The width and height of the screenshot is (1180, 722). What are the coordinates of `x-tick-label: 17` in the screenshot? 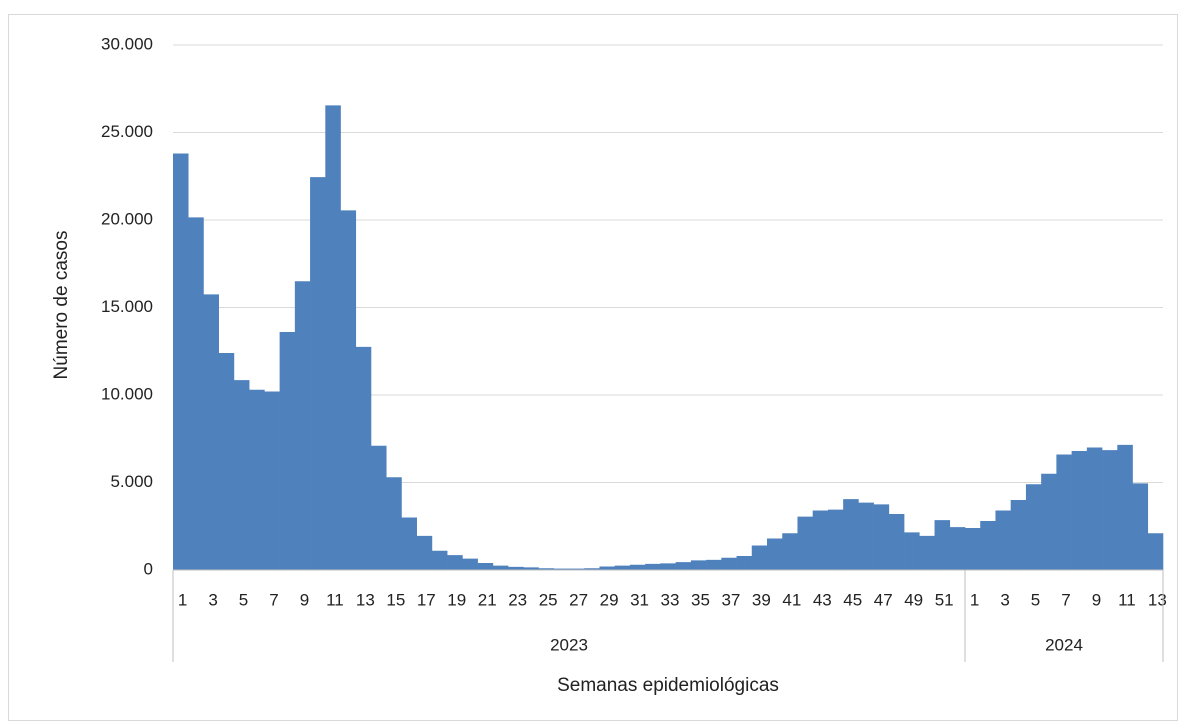 It's located at (426, 599).